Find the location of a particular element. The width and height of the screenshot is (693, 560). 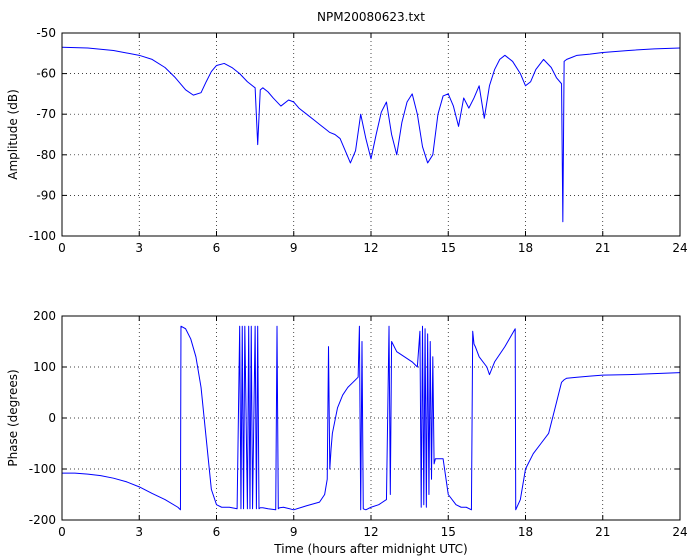

amplitude-ytick-label: -90 is located at coordinates (46, 195).